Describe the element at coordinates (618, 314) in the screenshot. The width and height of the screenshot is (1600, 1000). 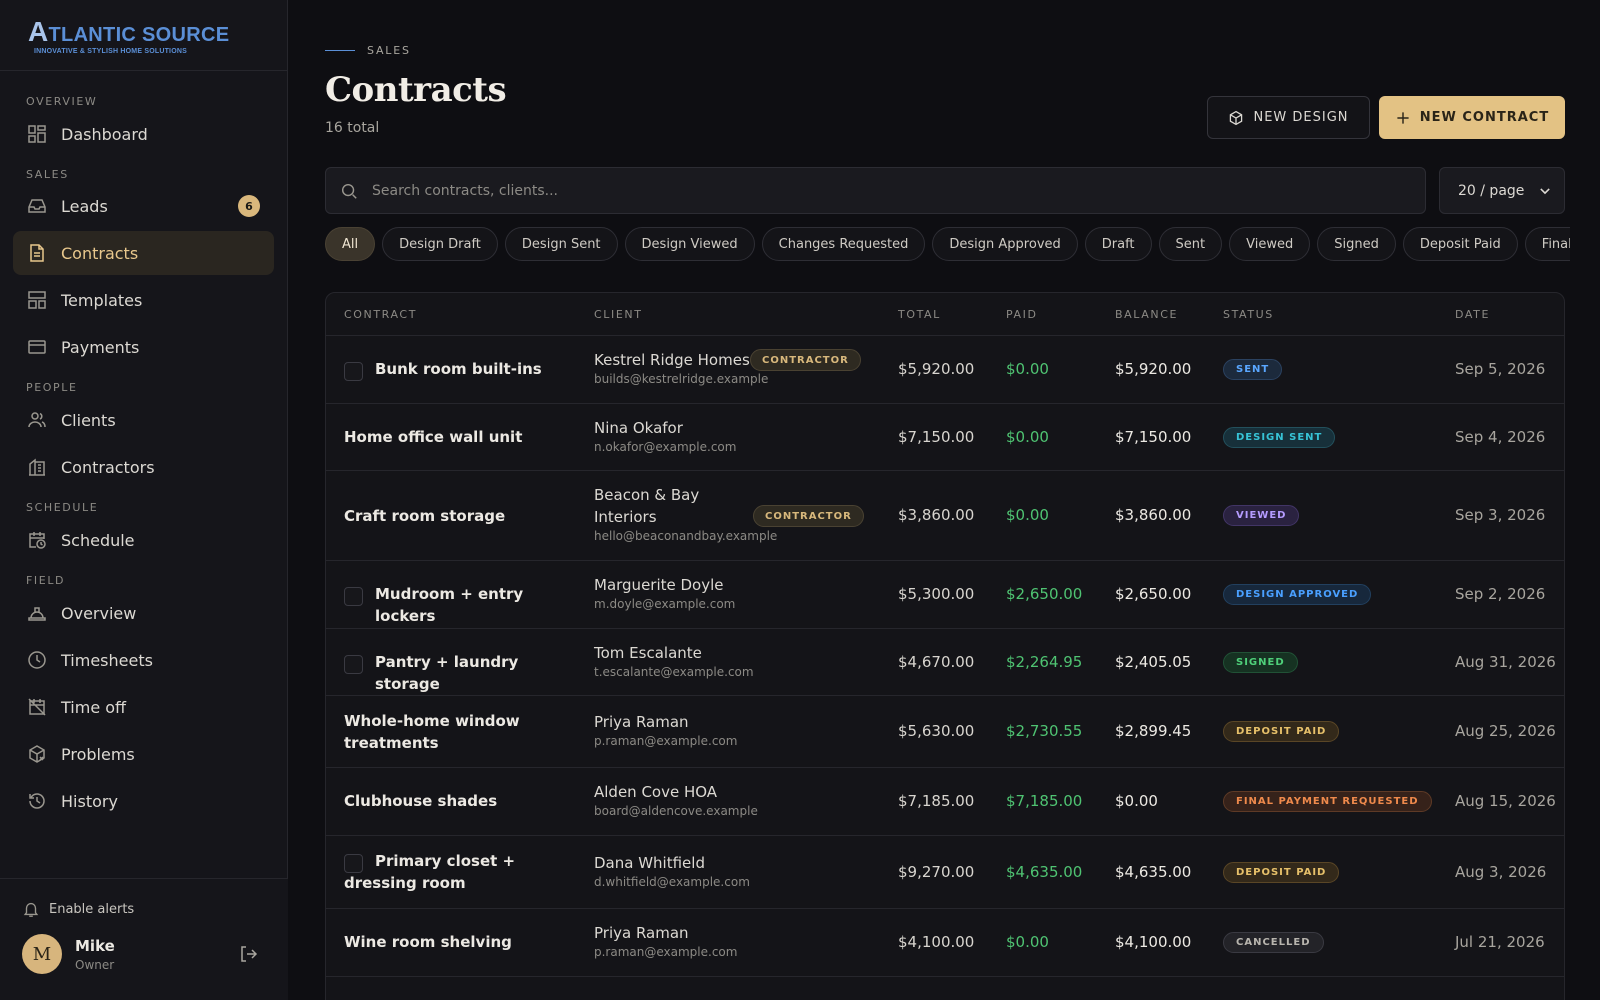
I see `column-header-client: CLIENT` at that location.